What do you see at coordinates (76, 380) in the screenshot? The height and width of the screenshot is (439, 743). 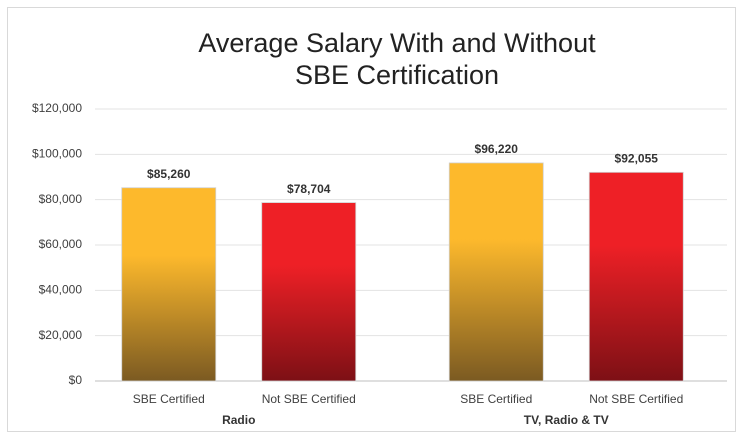 I see `y-tick-label: $0` at bounding box center [76, 380].